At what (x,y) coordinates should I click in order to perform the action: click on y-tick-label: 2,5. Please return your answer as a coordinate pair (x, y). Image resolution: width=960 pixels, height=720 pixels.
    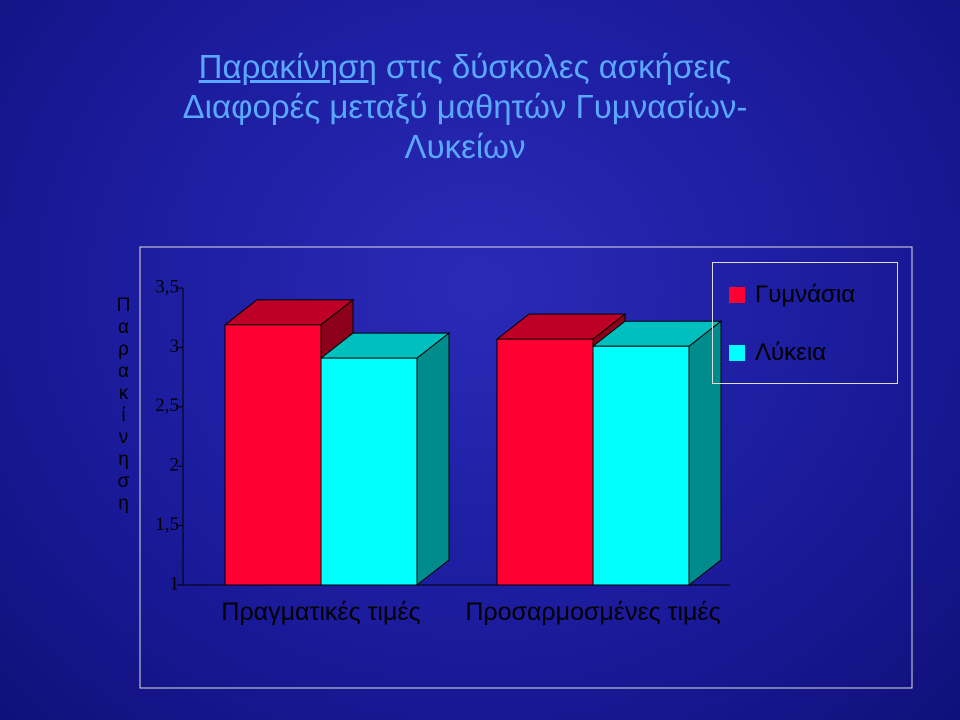
    Looking at the image, I should click on (167, 405).